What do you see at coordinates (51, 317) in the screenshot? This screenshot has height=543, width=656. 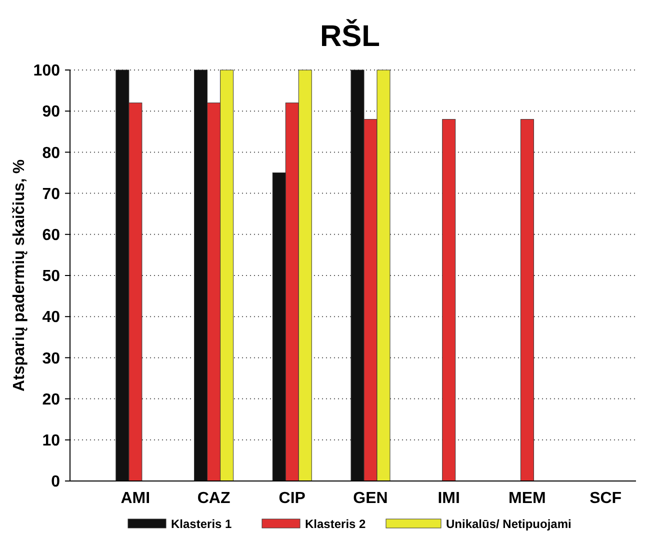 I see `y-tick-label: 40` at bounding box center [51, 317].